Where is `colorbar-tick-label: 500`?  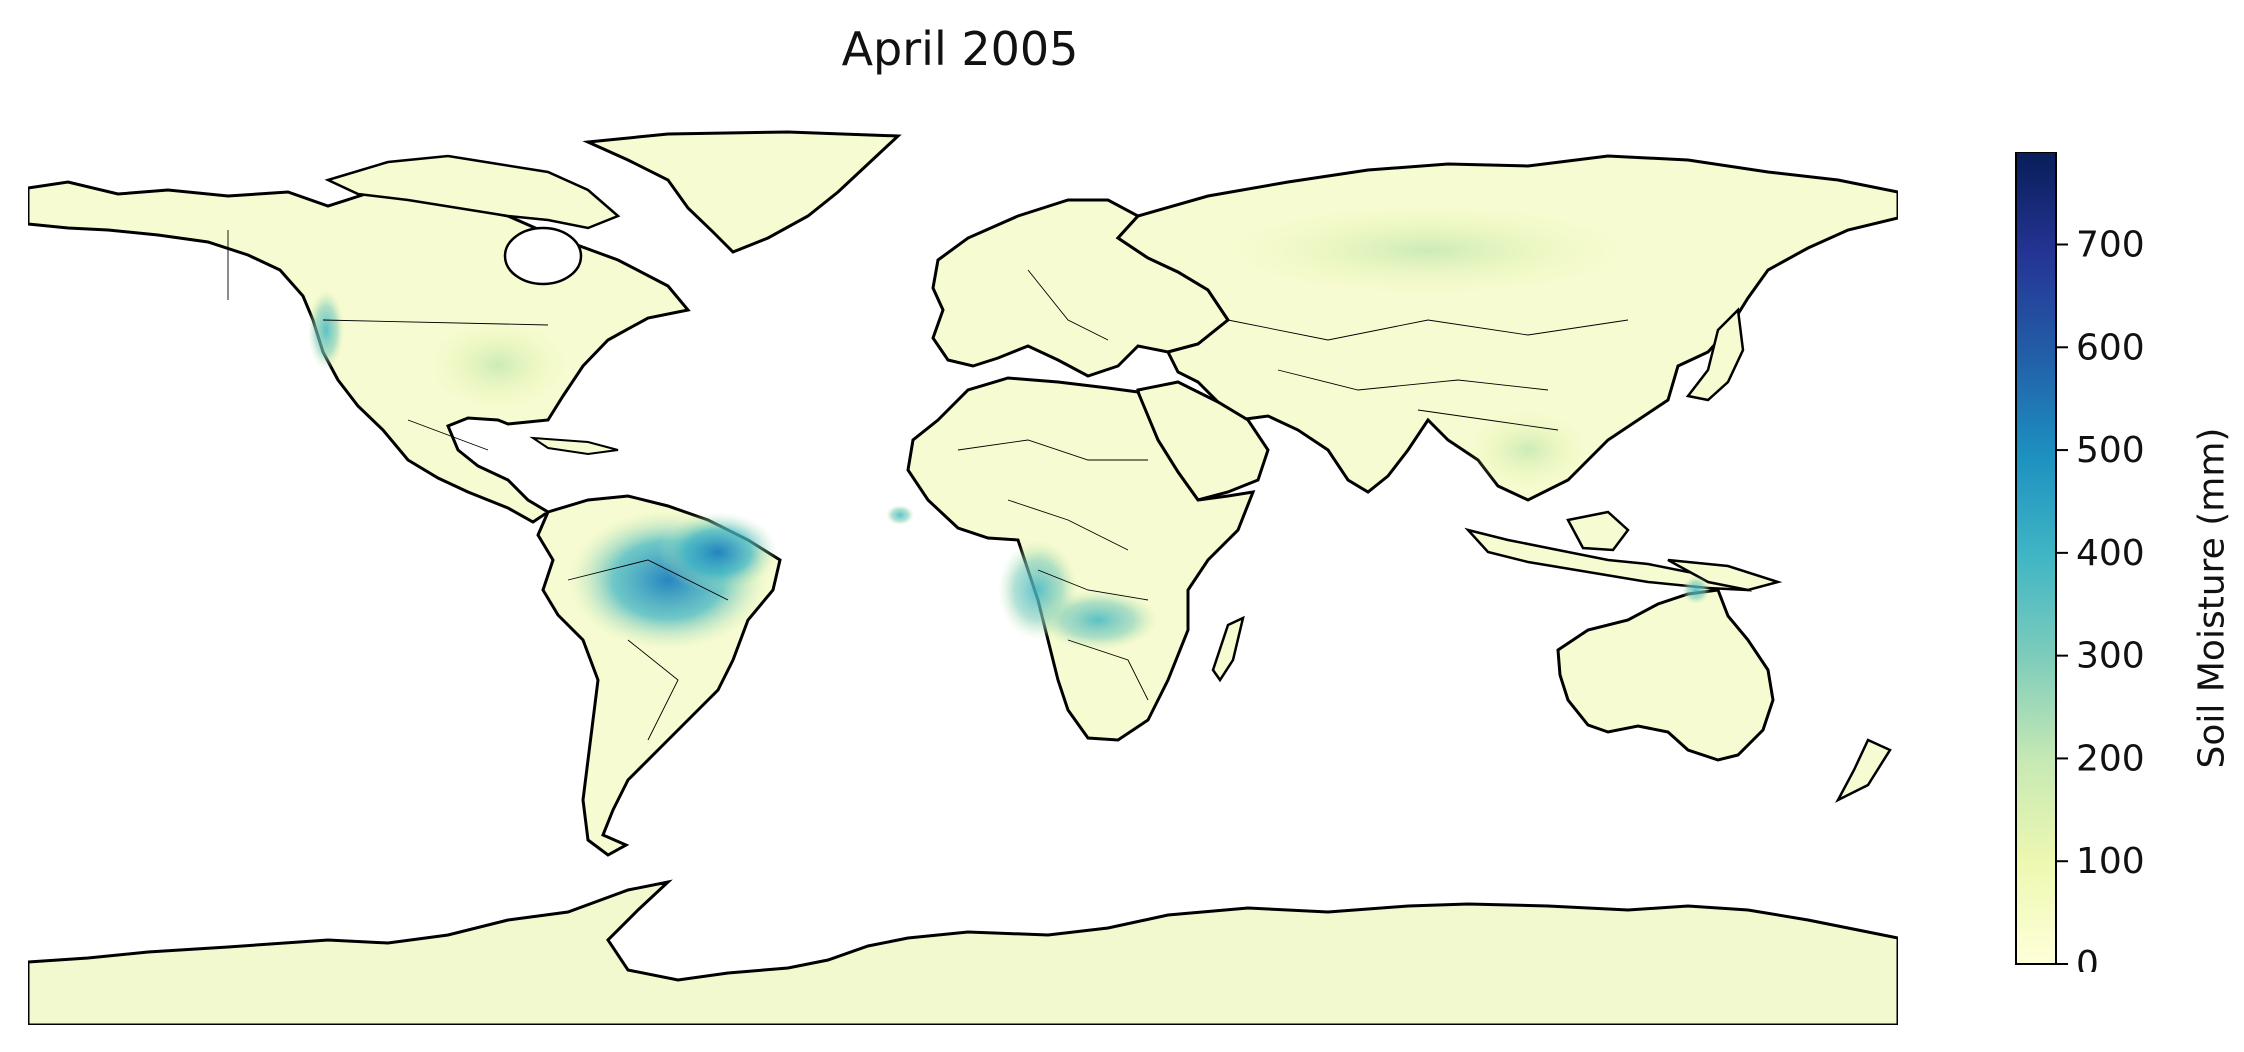
colorbar-tick-label: 500 is located at coordinates (2110, 450).